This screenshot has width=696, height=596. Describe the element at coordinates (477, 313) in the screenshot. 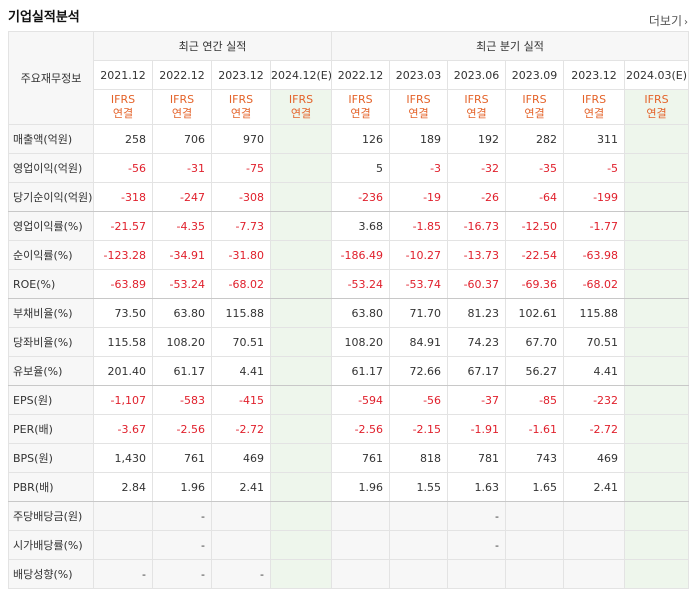

I see `table-cell: 81.23` at that location.